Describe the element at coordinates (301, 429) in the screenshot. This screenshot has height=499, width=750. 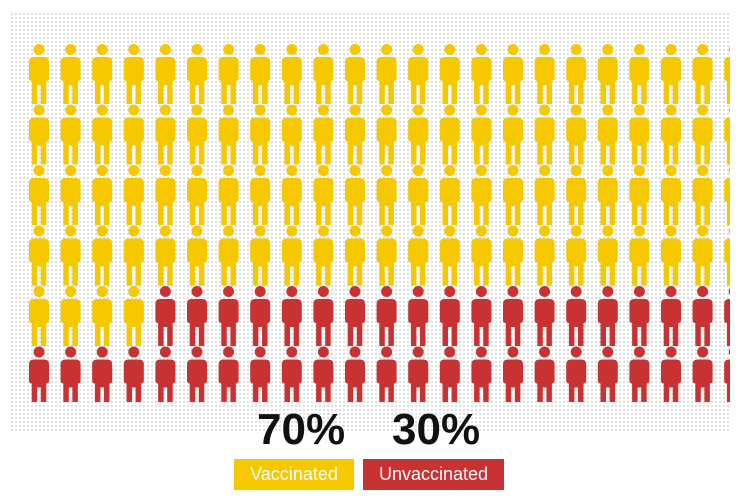
I see `vaccinated-percent-label: 70%` at that location.